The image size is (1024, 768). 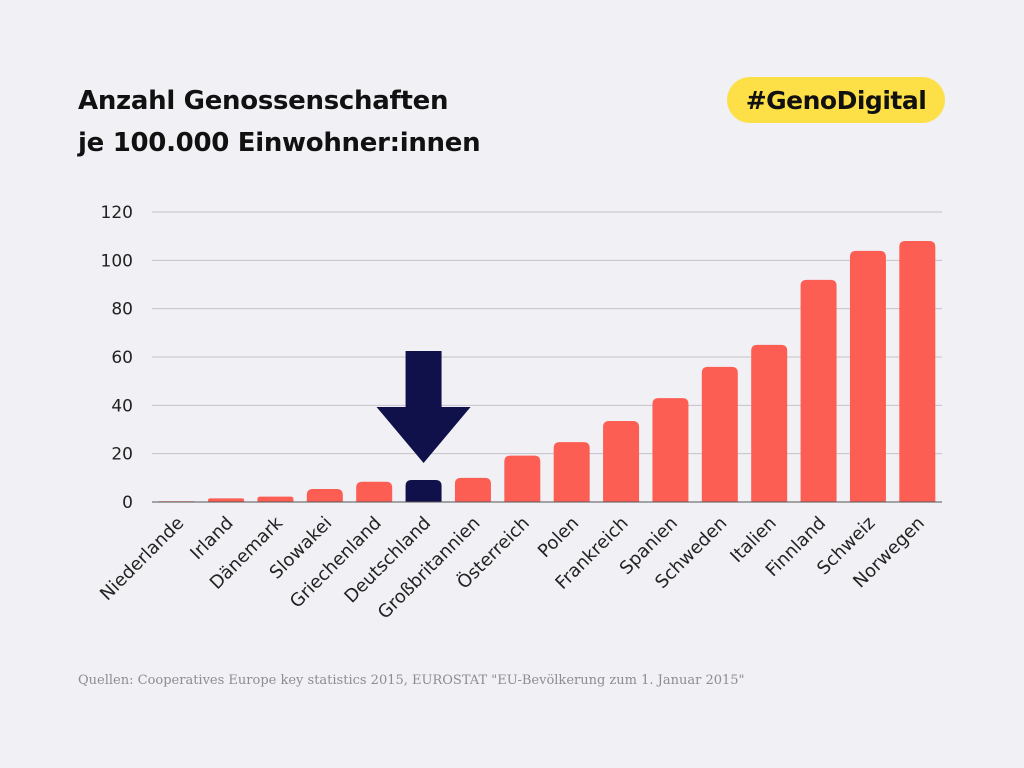 What do you see at coordinates (324, 495) in the screenshot?
I see `bar-slowakei` at bounding box center [324, 495].